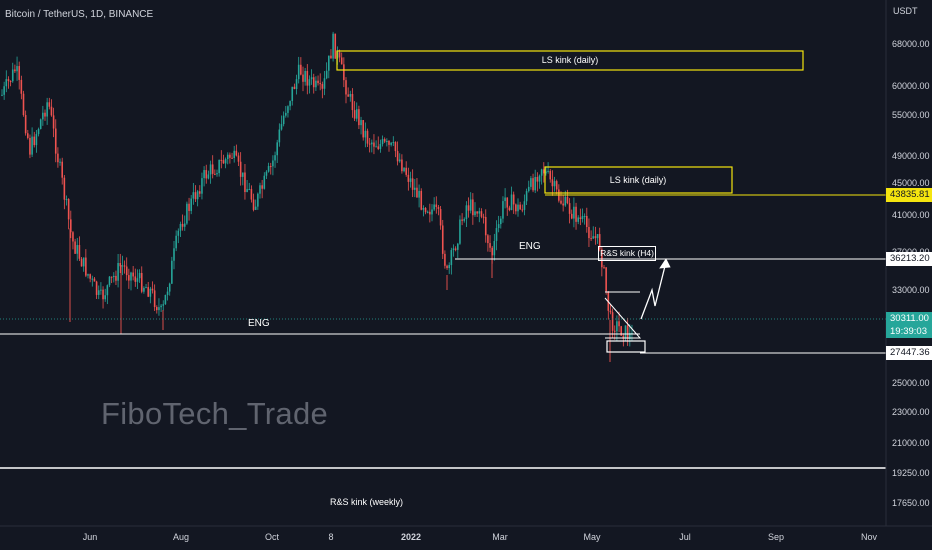  Describe the element at coordinates (90, 537) in the screenshot. I see `time-axis-label: Jun` at that location.